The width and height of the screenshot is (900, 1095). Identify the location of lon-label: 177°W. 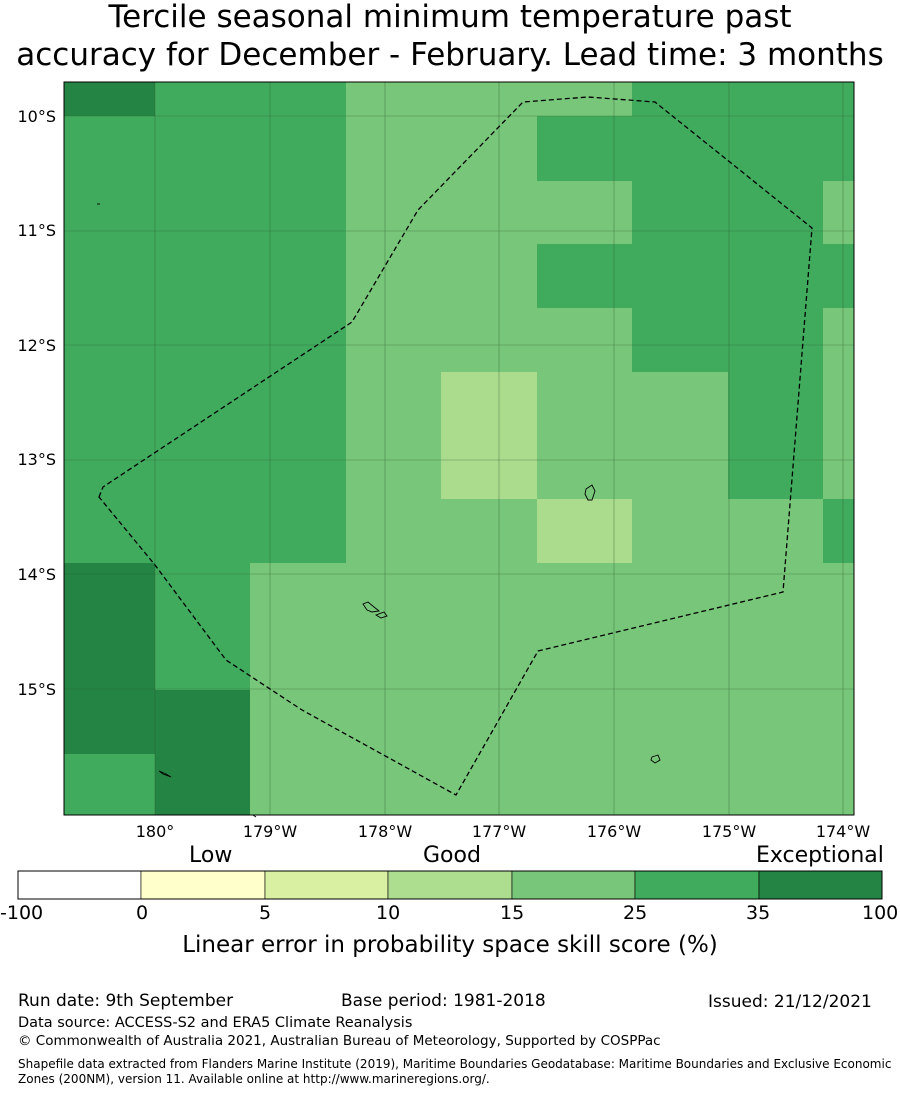
(499, 831).